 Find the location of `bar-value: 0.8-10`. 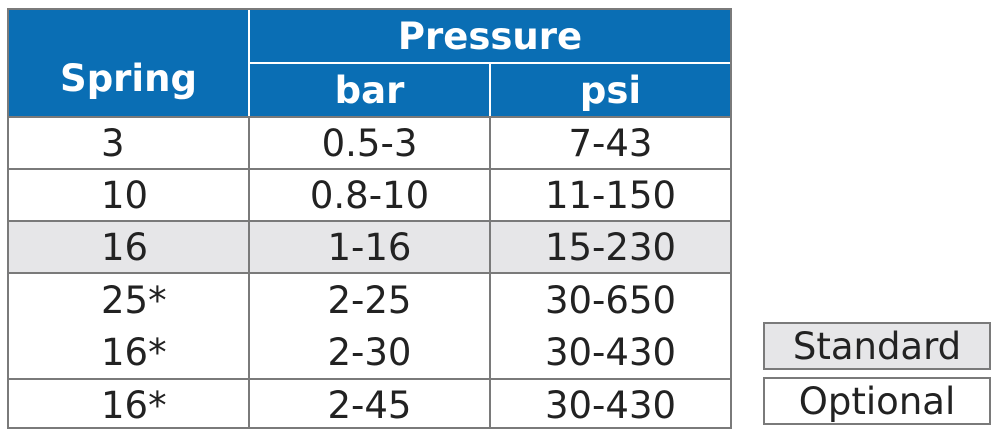

bar-value: 0.8-10 is located at coordinates (369, 195).